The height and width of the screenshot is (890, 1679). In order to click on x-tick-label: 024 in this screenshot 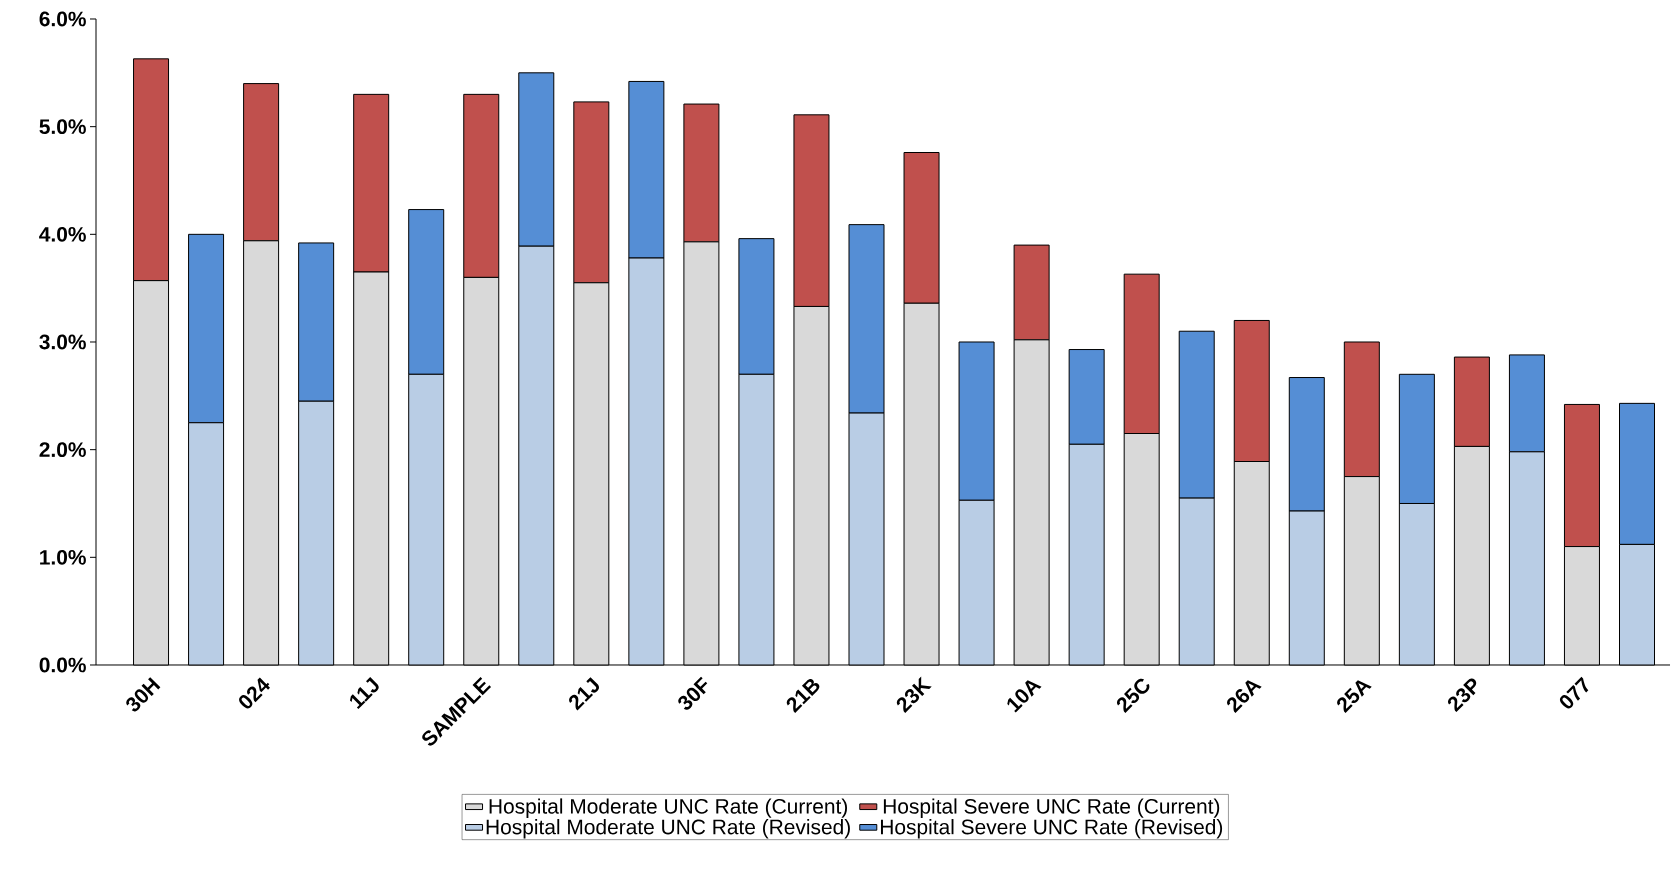, I will do `click(254, 693)`.